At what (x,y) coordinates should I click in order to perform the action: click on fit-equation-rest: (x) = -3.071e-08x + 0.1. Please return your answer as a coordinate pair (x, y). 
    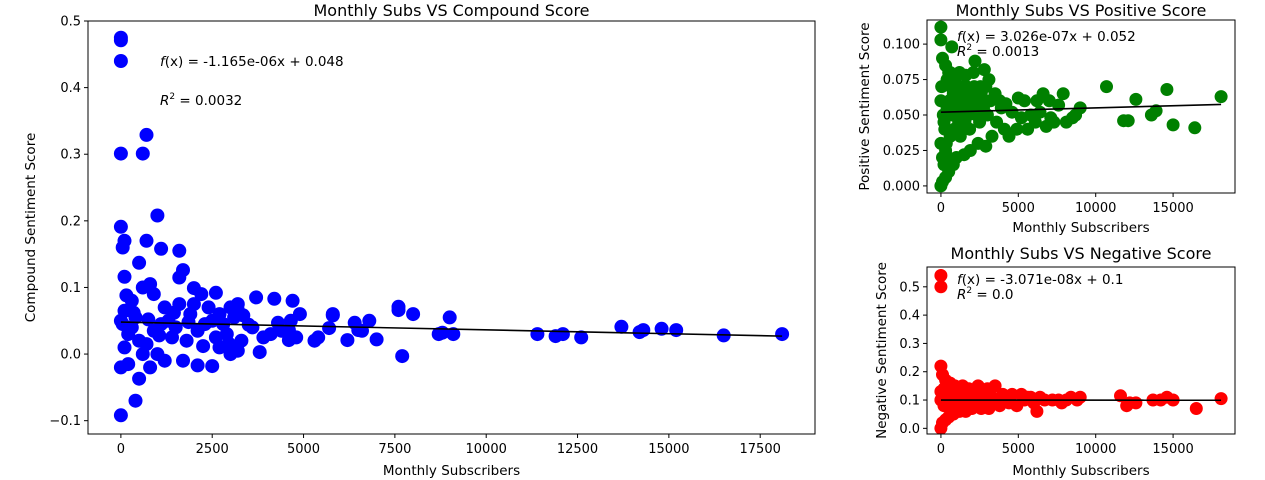
    Looking at the image, I should click on (1043, 280).